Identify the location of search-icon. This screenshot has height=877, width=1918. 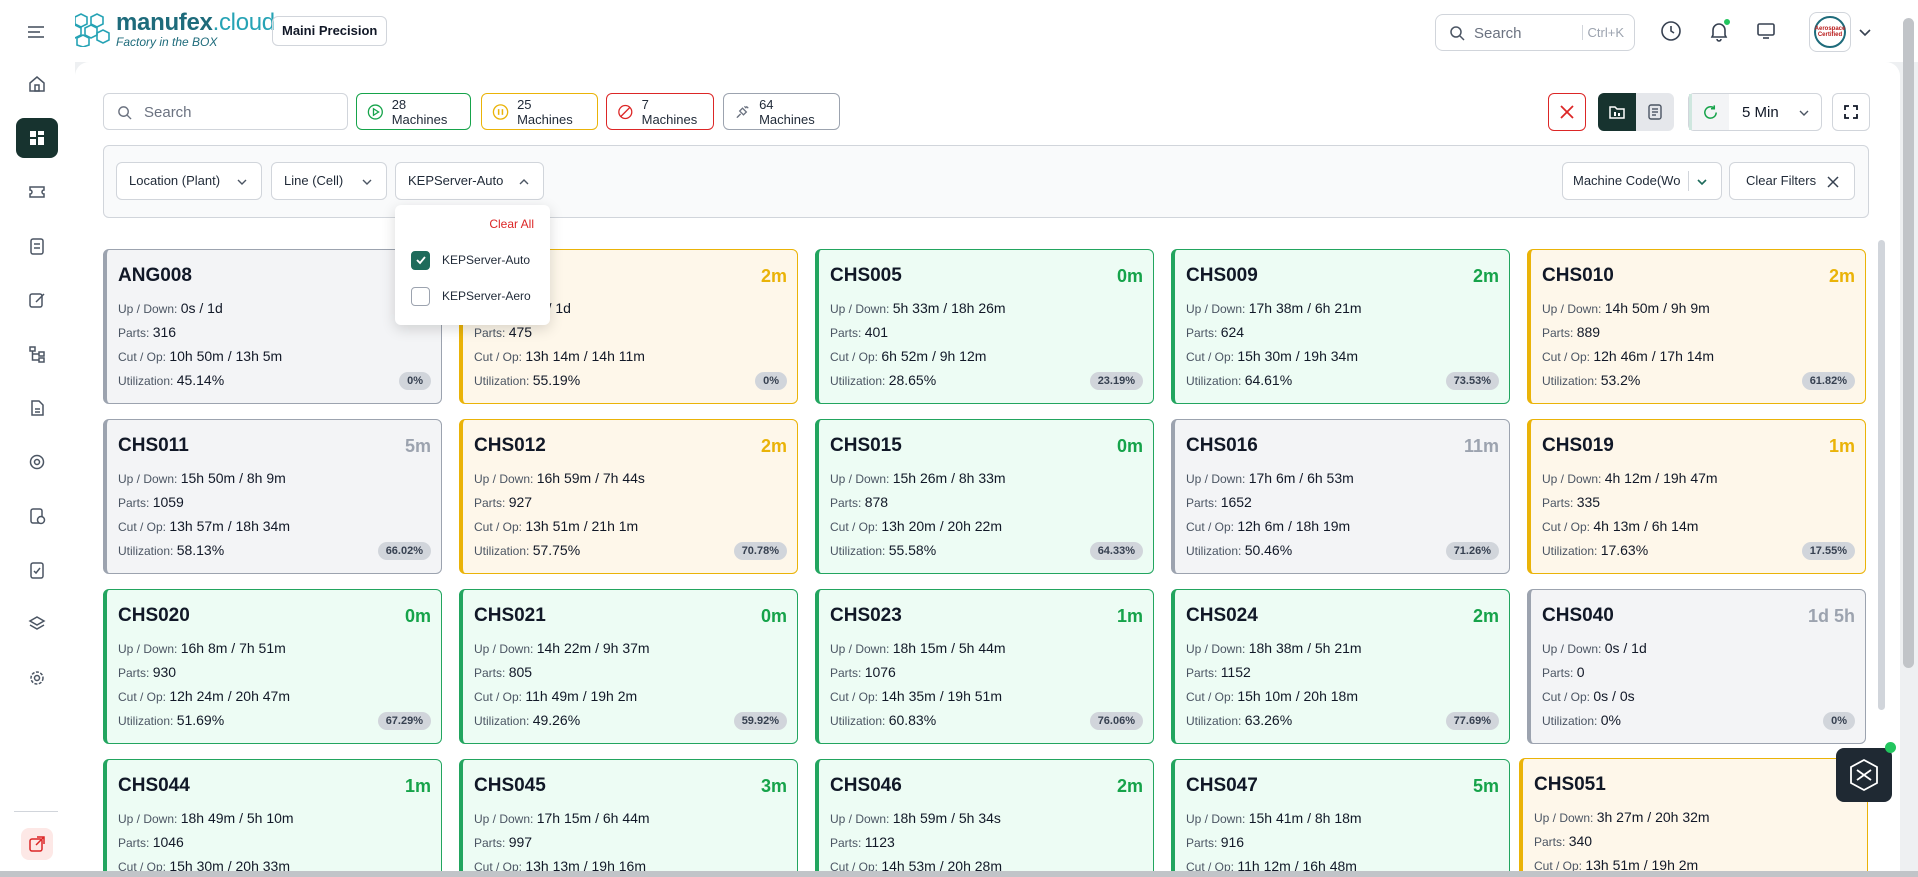
(125, 113).